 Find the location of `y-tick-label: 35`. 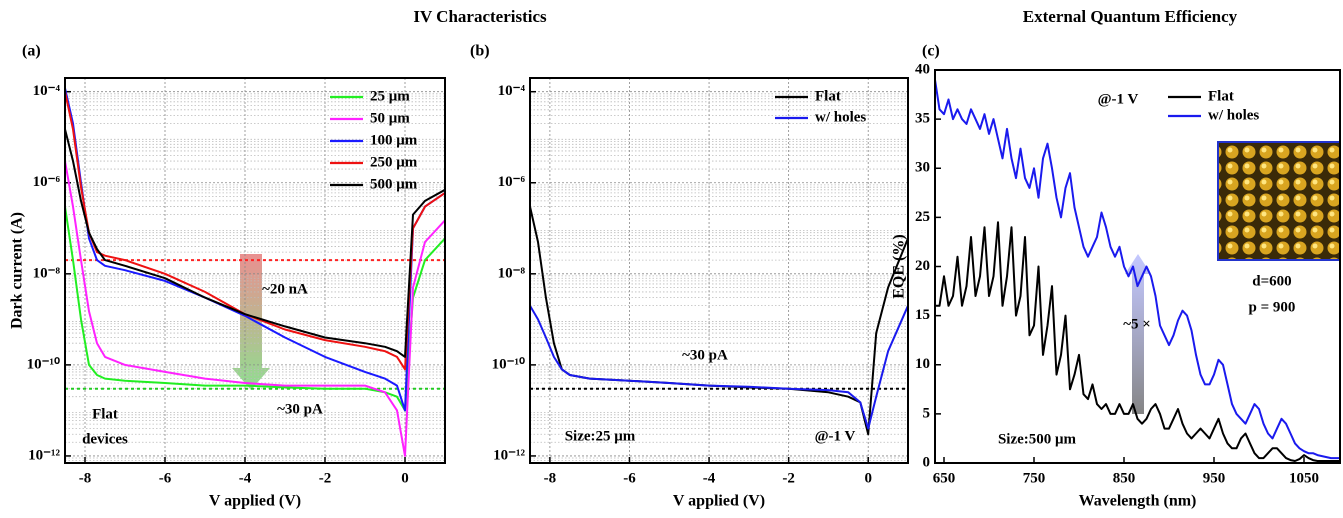

y-tick-label: 35 is located at coordinates (922, 119).